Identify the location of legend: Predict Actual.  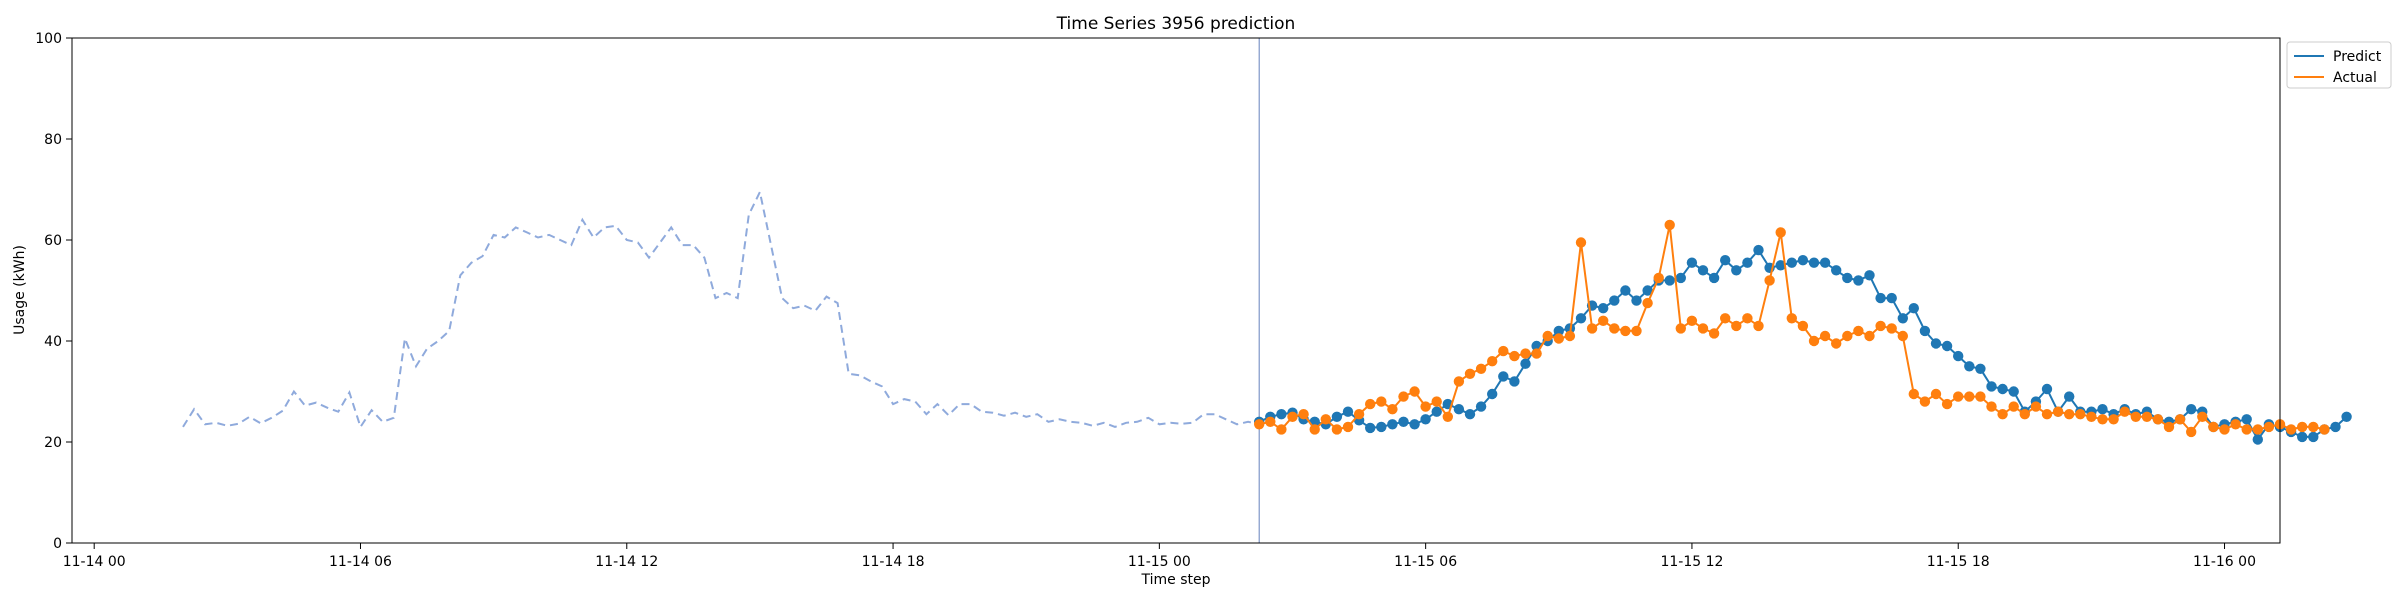
(2339, 65).